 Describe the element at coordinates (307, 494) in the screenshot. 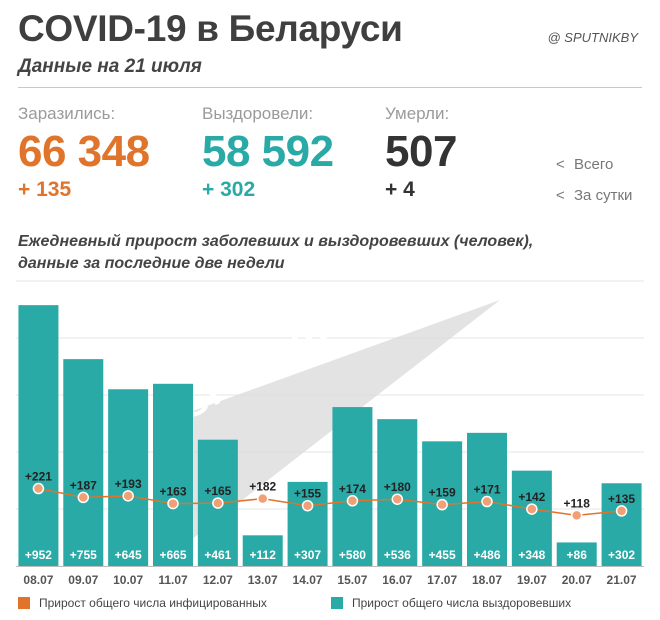

I see `infected-point-label: +155` at that location.